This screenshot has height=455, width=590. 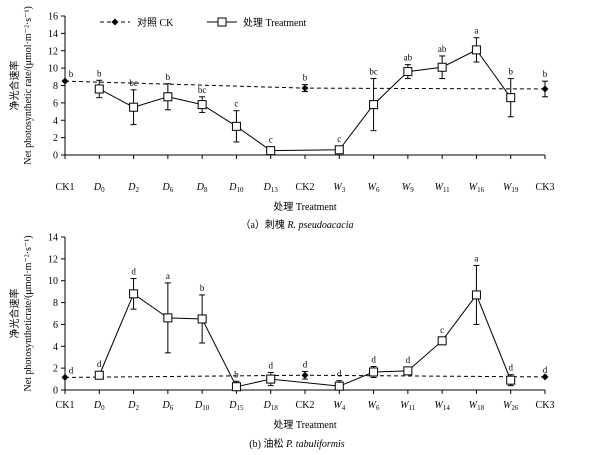 I want to click on legend-ck-label: 对照 CK, so click(x=155, y=22).